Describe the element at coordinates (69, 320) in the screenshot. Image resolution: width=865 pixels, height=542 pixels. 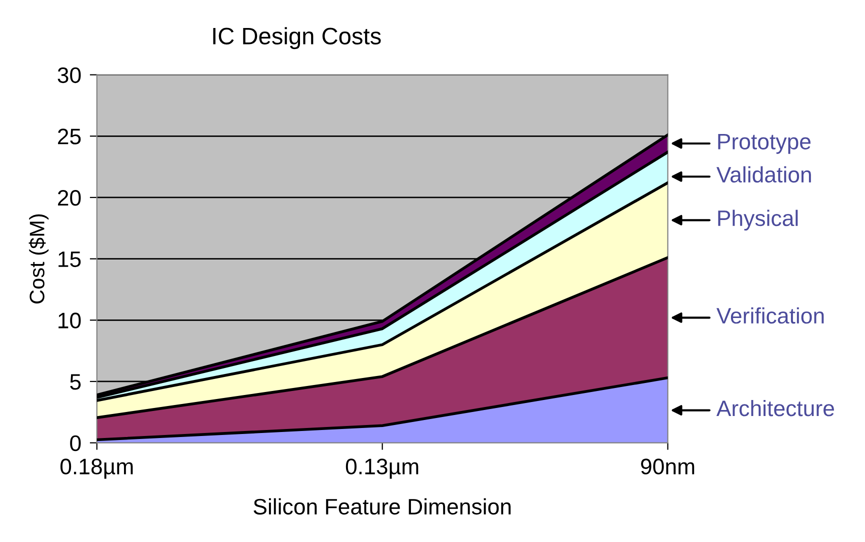
I see `y-tick-label: 10` at that location.